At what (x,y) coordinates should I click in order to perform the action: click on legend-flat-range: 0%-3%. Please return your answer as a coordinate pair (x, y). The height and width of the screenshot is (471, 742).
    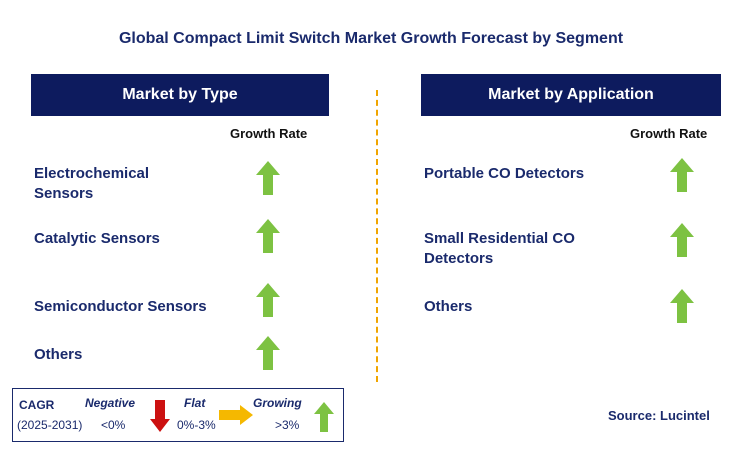
    Looking at the image, I should click on (196, 425).